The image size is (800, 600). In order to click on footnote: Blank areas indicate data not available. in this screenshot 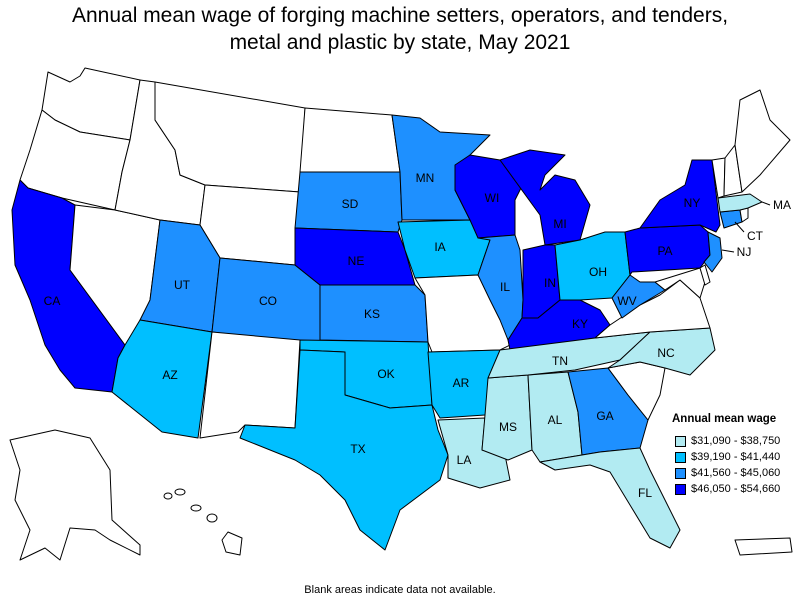, I will do `click(400, 590)`.